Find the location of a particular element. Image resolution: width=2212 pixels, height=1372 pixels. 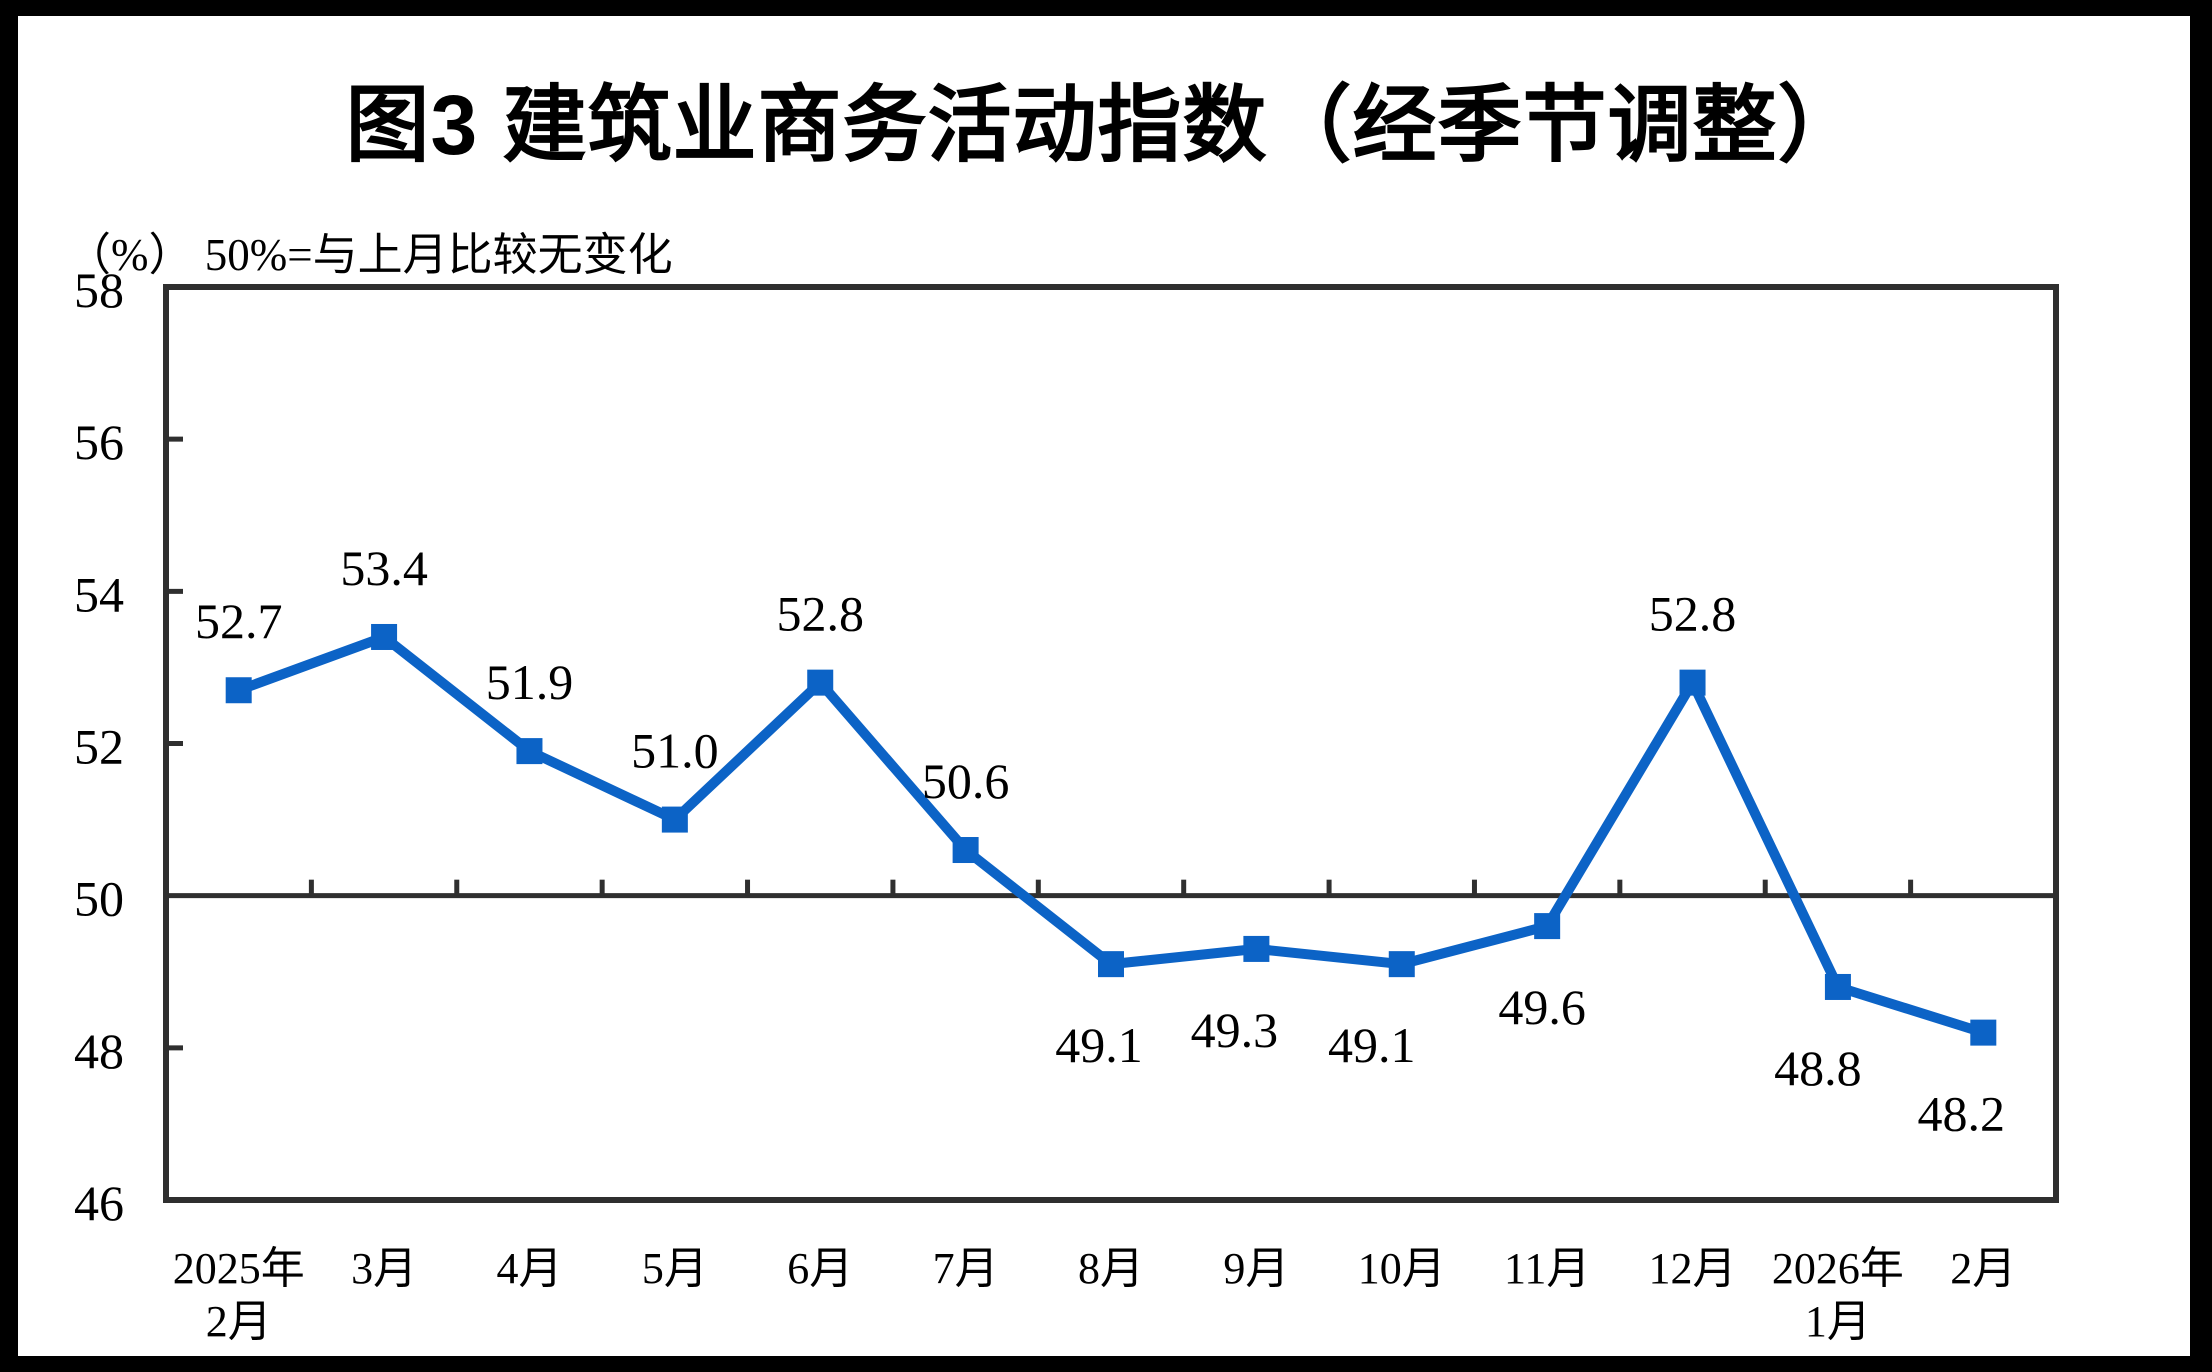

data-point-label: 50.6 is located at coordinates (966, 781).